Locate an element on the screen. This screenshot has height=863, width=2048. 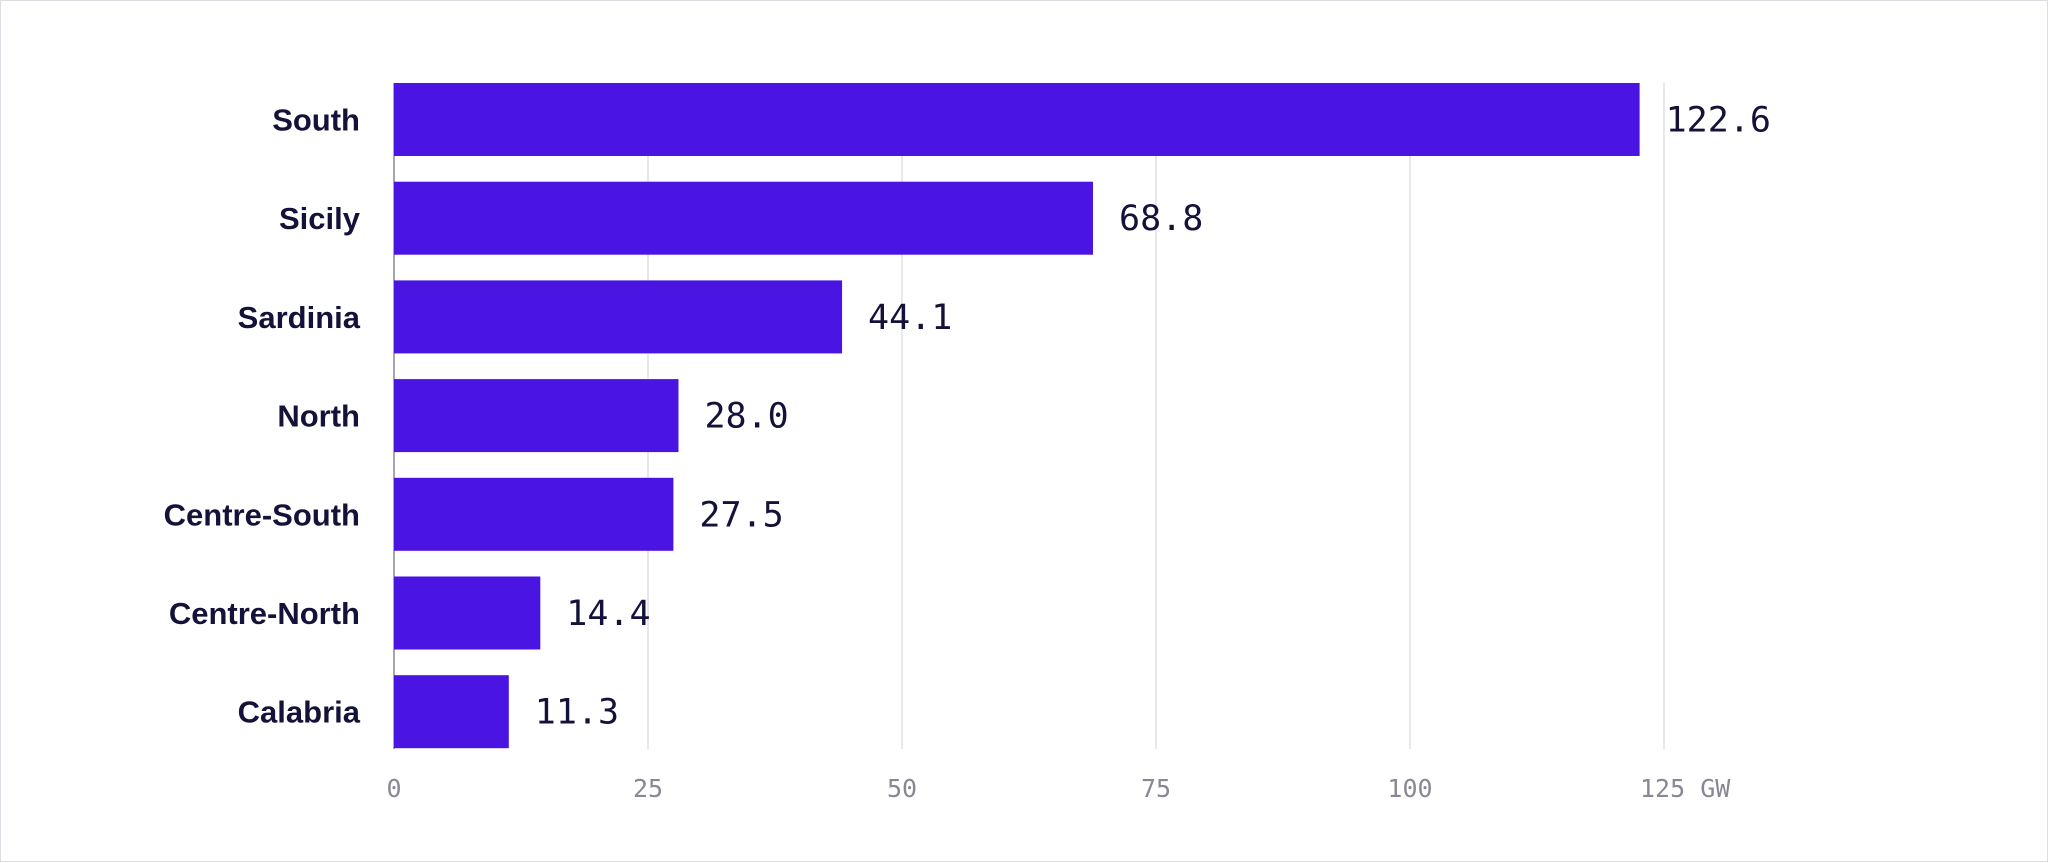
value-label: 68.8 is located at coordinates (1161, 219).